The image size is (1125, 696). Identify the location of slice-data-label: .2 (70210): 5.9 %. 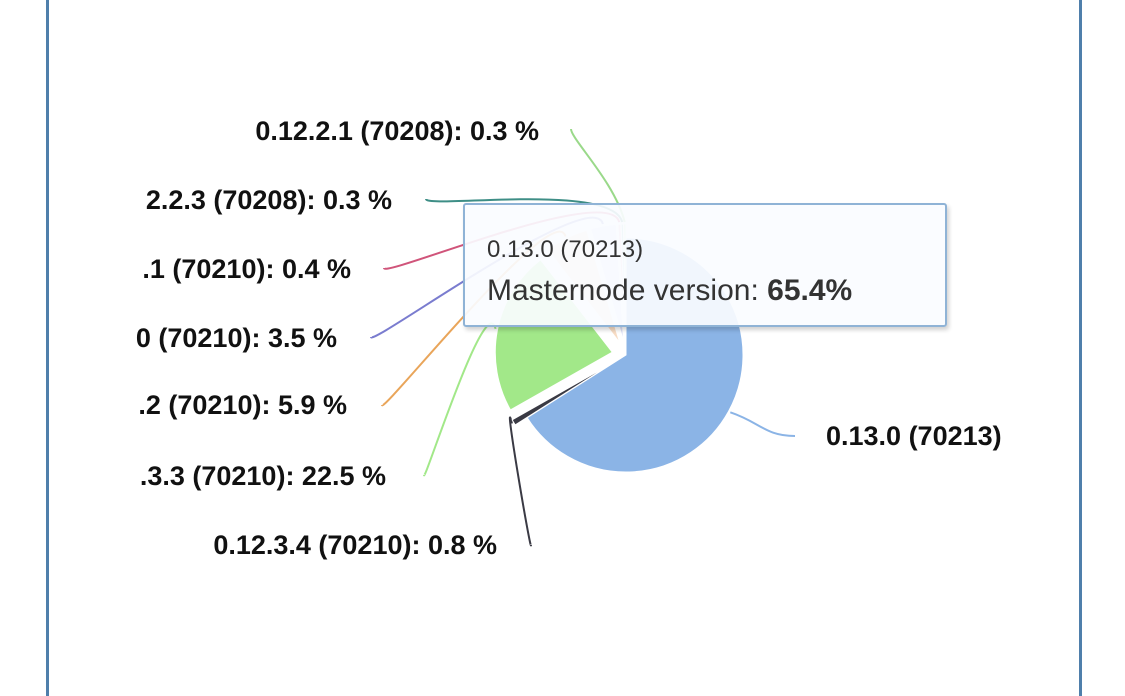
(242, 405).